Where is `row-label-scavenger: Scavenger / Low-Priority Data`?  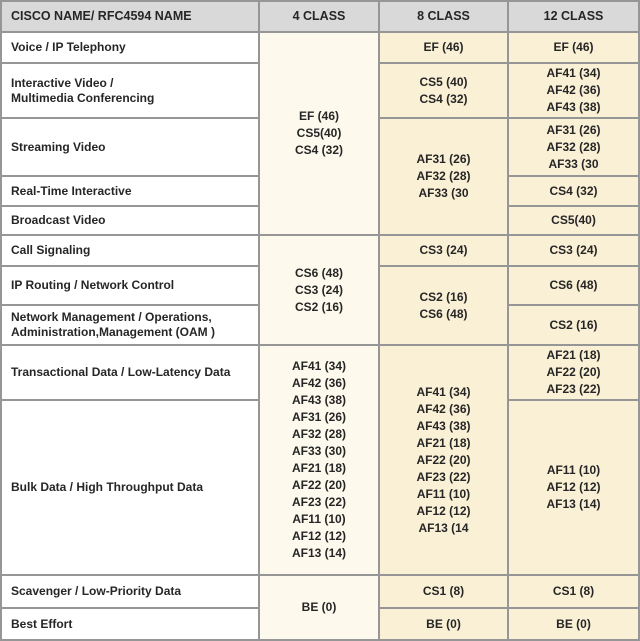 row-label-scavenger: Scavenger / Low-Priority Data is located at coordinates (130, 591).